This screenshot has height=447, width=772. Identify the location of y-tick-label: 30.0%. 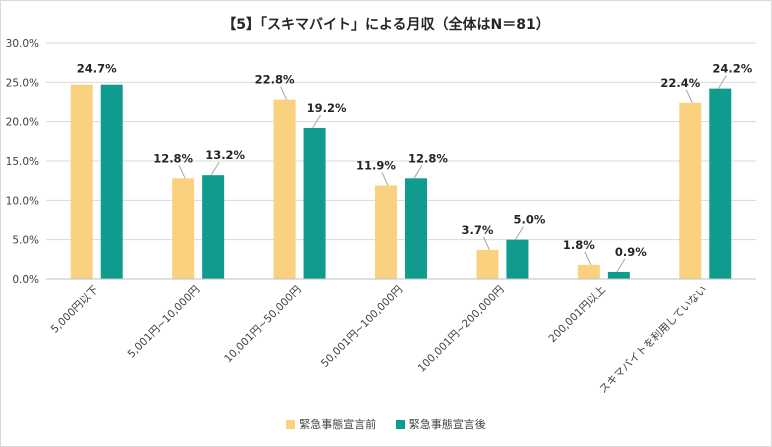
(22, 44).